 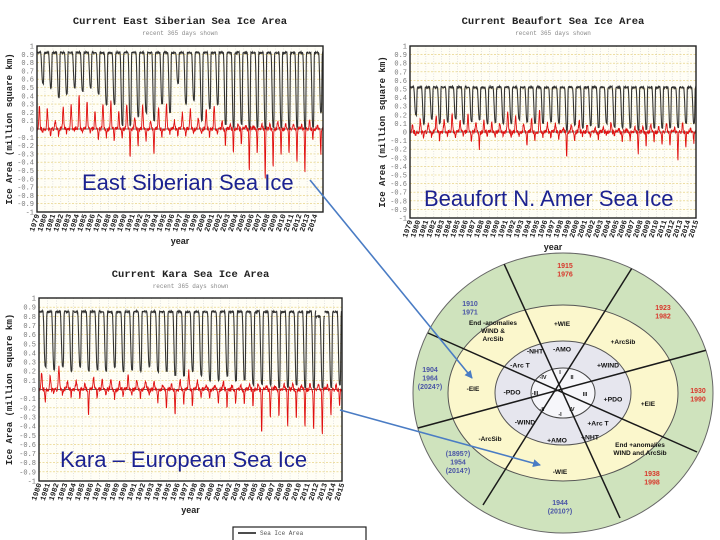 I want to click on y-tick-label: 0.2, so click(x=400, y=116).